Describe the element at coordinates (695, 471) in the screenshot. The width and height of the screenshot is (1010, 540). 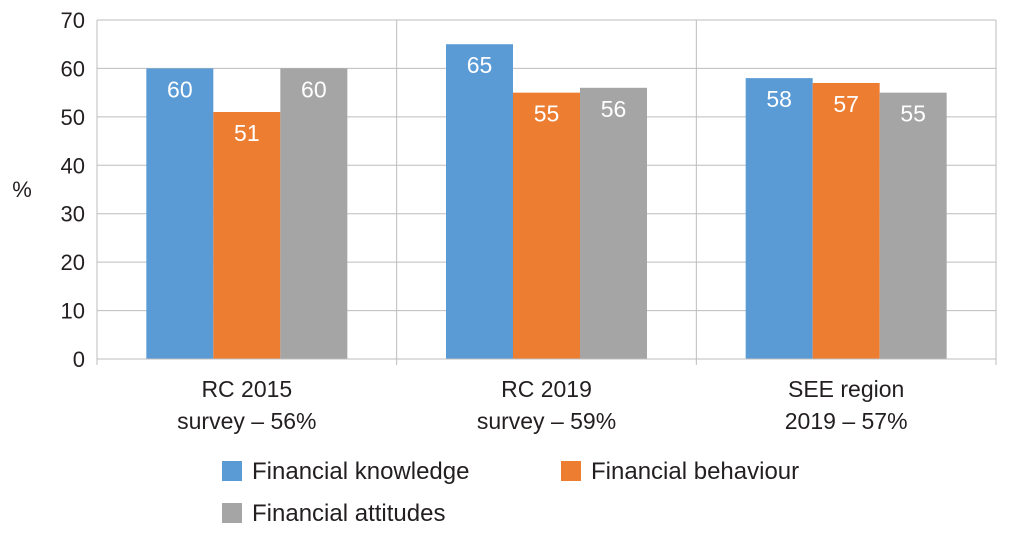
I see `legend-label: Financial behaviour` at that location.